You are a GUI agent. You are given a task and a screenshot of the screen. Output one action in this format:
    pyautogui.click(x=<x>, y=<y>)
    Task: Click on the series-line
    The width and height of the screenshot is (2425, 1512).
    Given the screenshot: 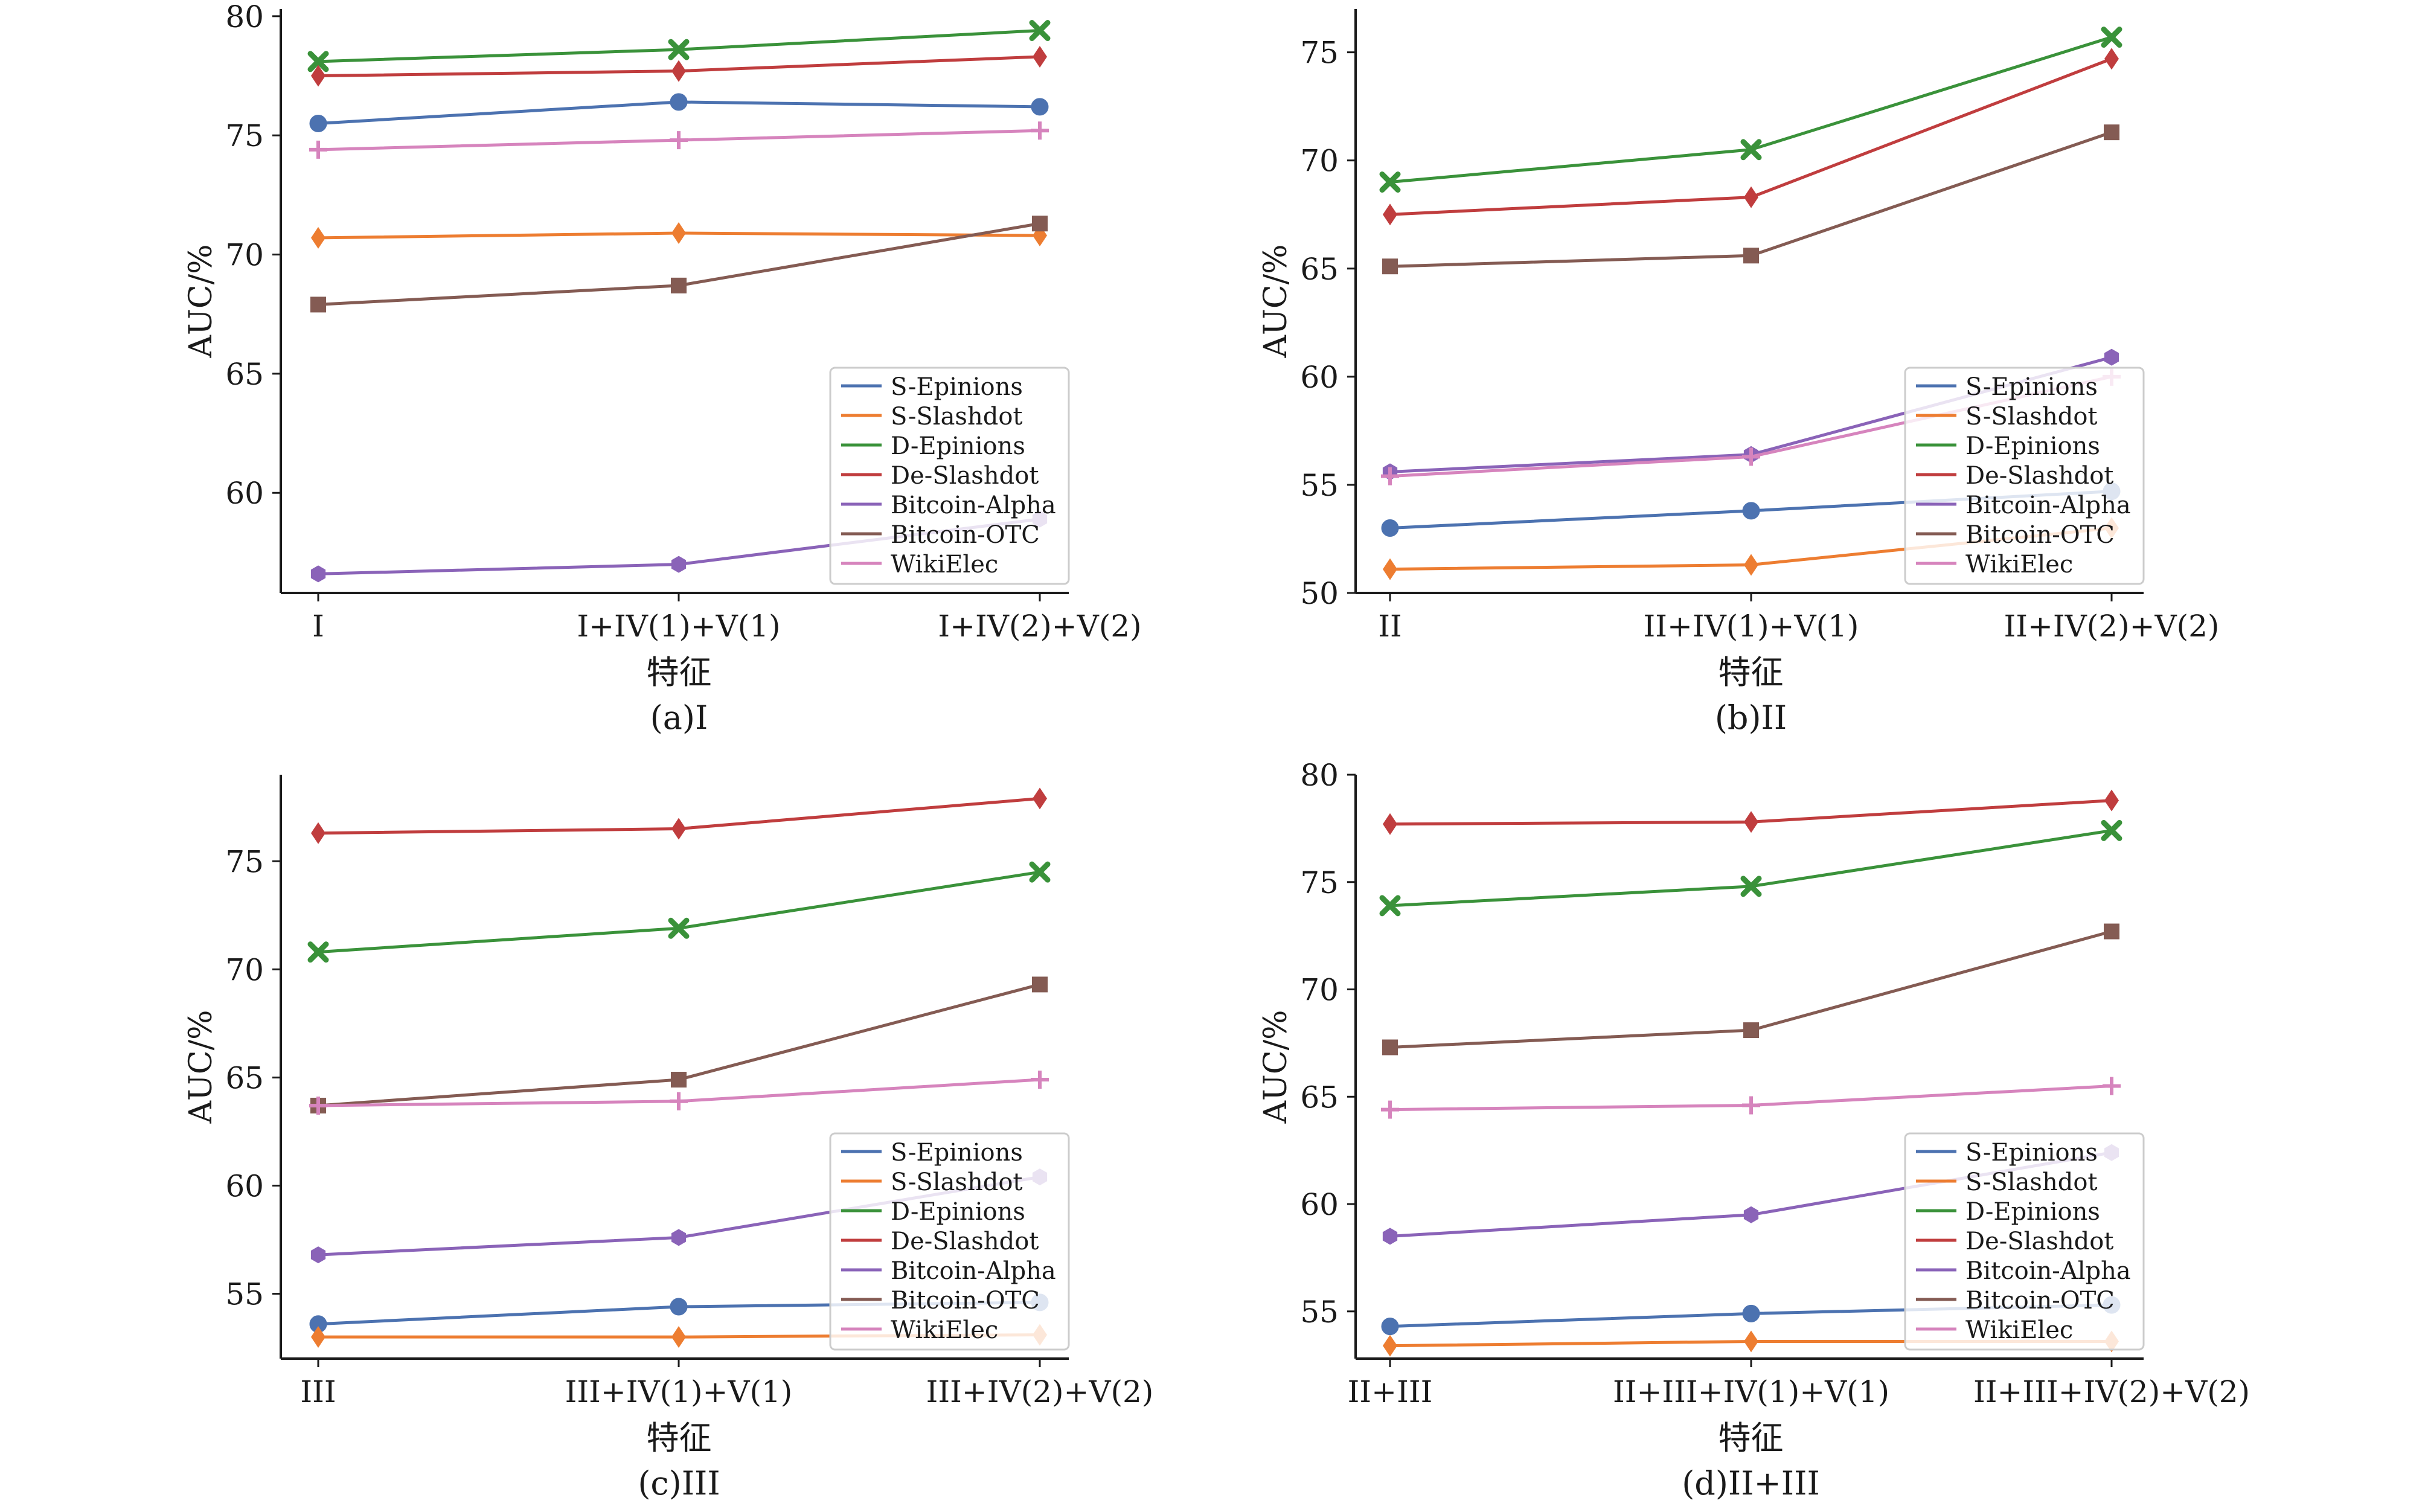 What is the action you would take?
    pyautogui.click(x=1750, y=868)
    